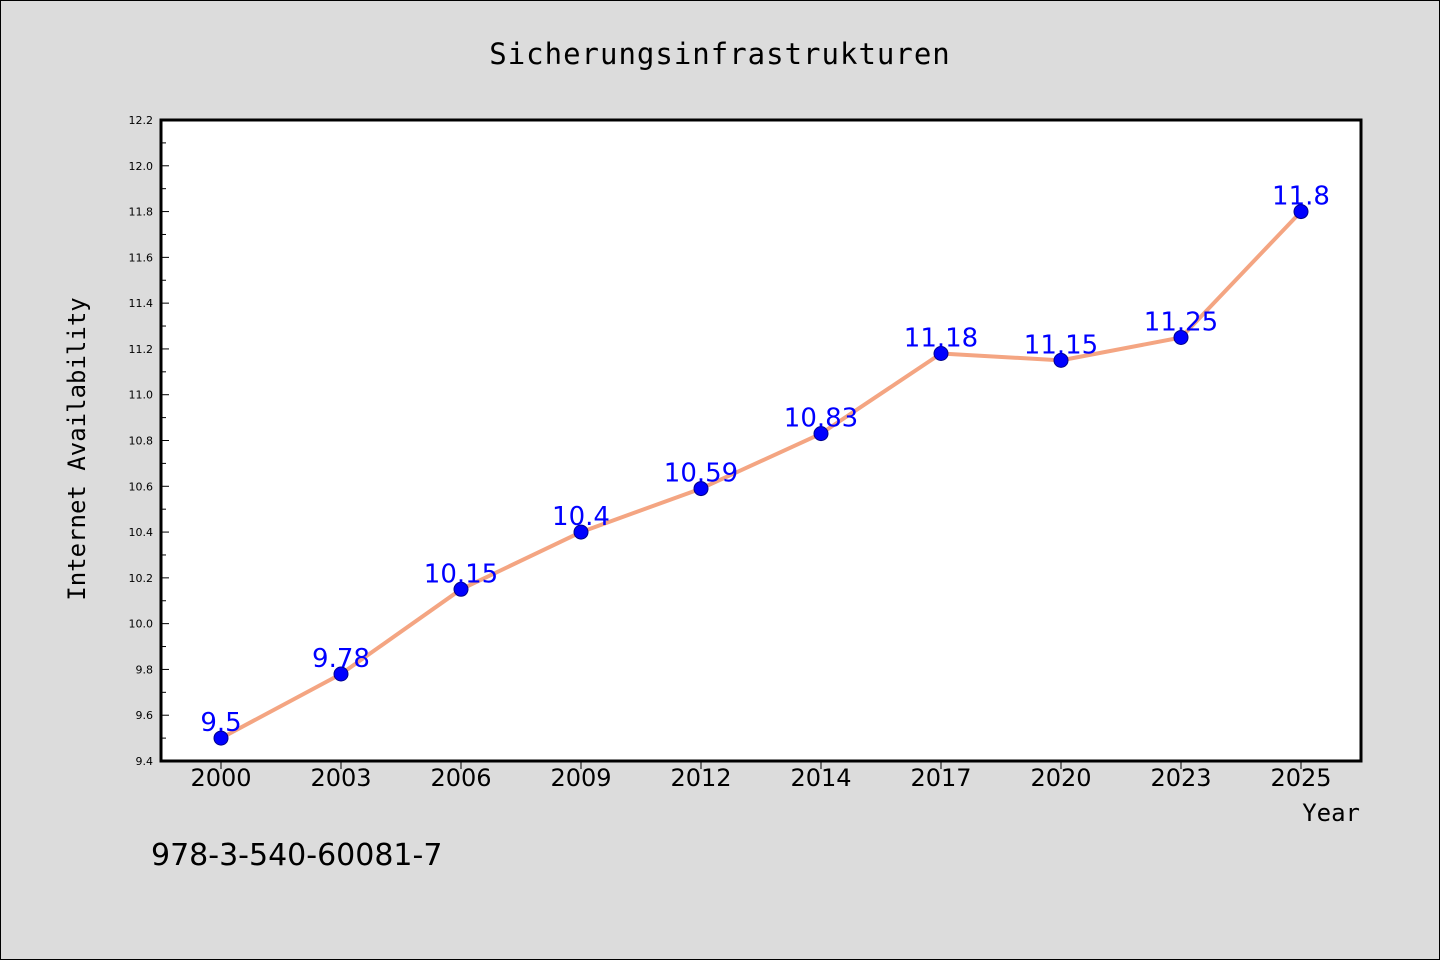  I want to click on data-label: 9.78, so click(341, 659).